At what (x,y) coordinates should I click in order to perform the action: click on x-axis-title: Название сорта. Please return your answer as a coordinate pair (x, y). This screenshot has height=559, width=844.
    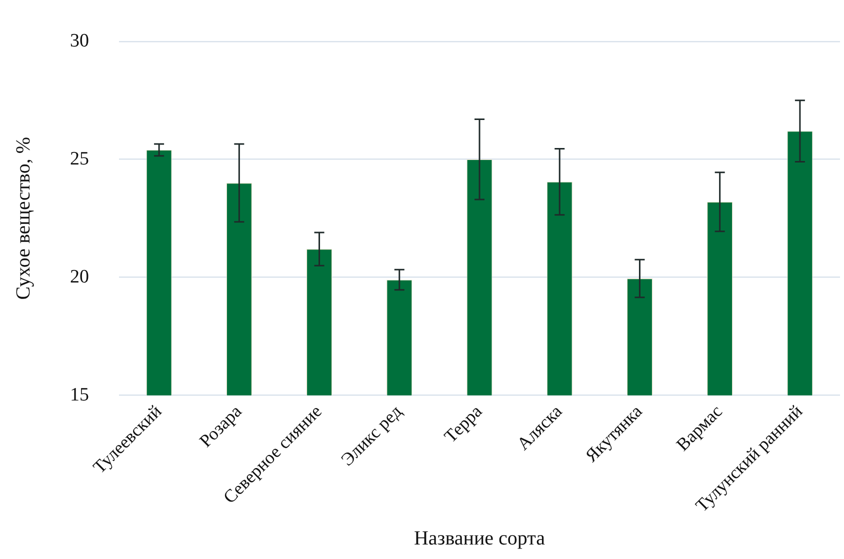
    Looking at the image, I should click on (480, 538).